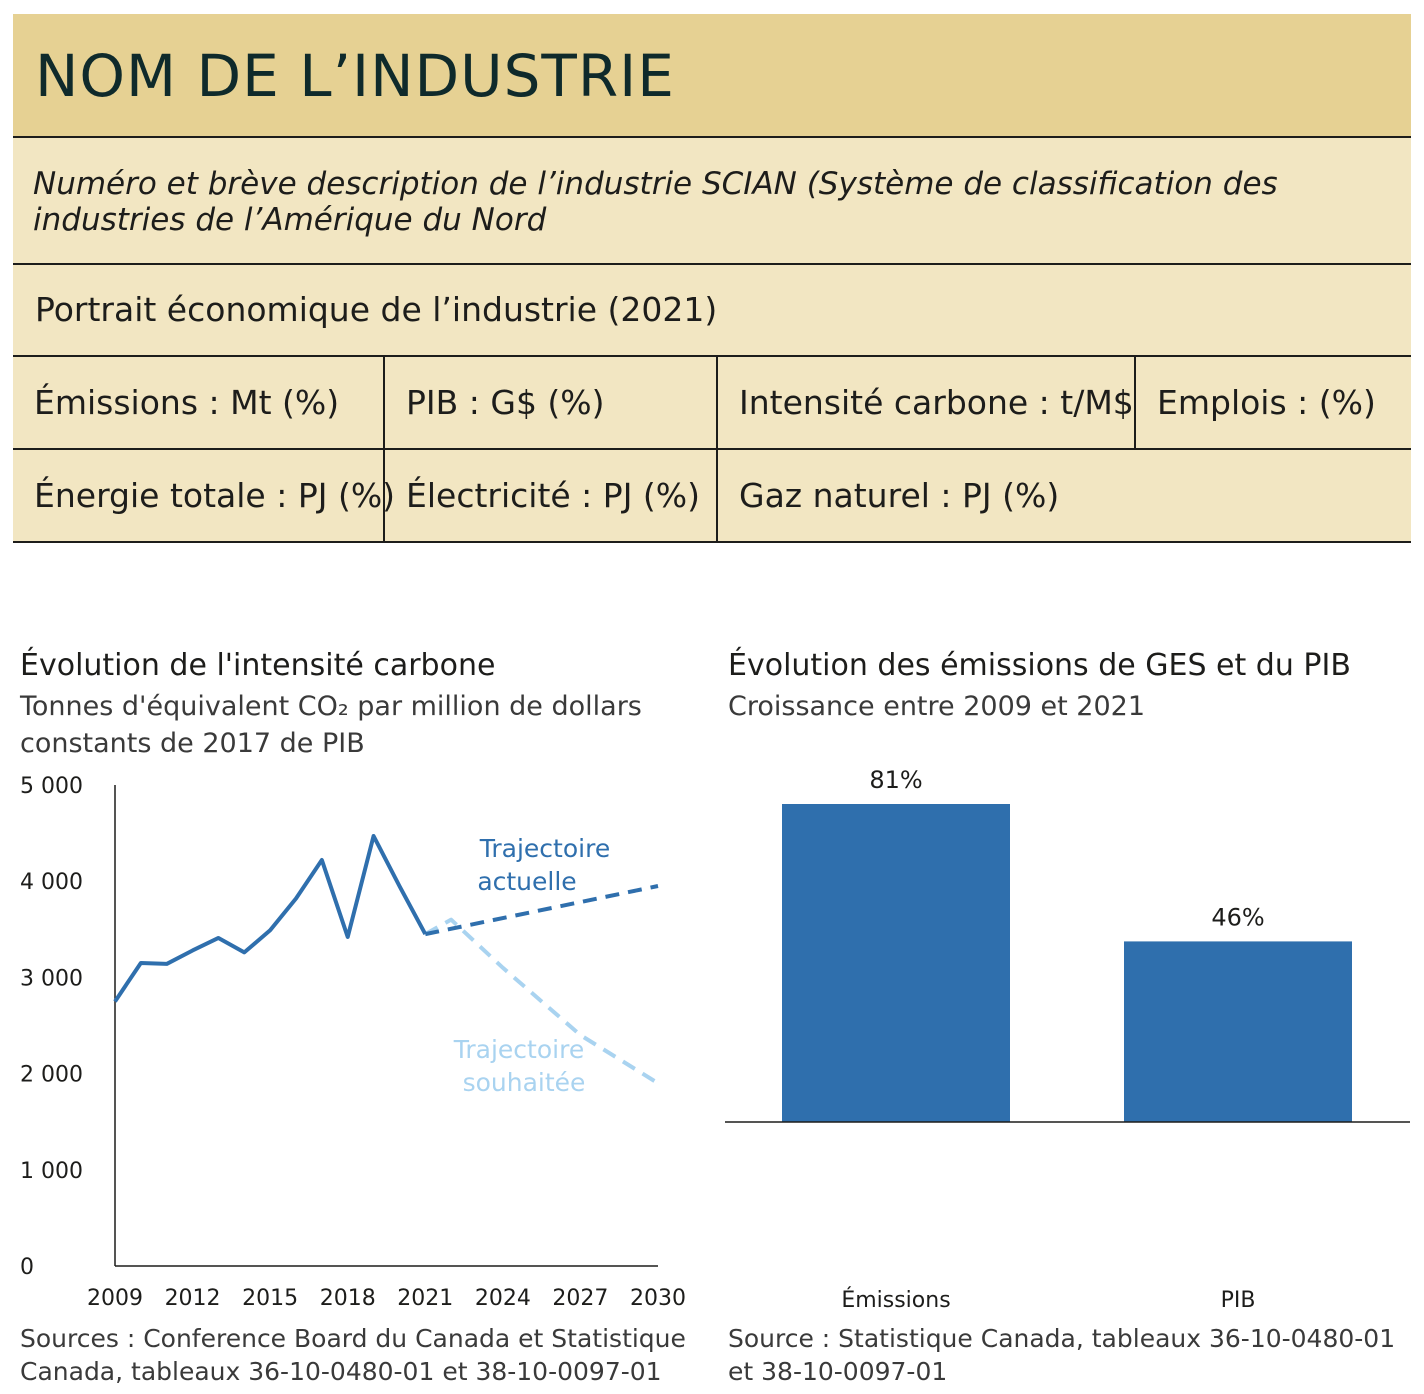  Describe the element at coordinates (51, 1075) in the screenshot. I see `y-tick-label: 2 000` at that location.